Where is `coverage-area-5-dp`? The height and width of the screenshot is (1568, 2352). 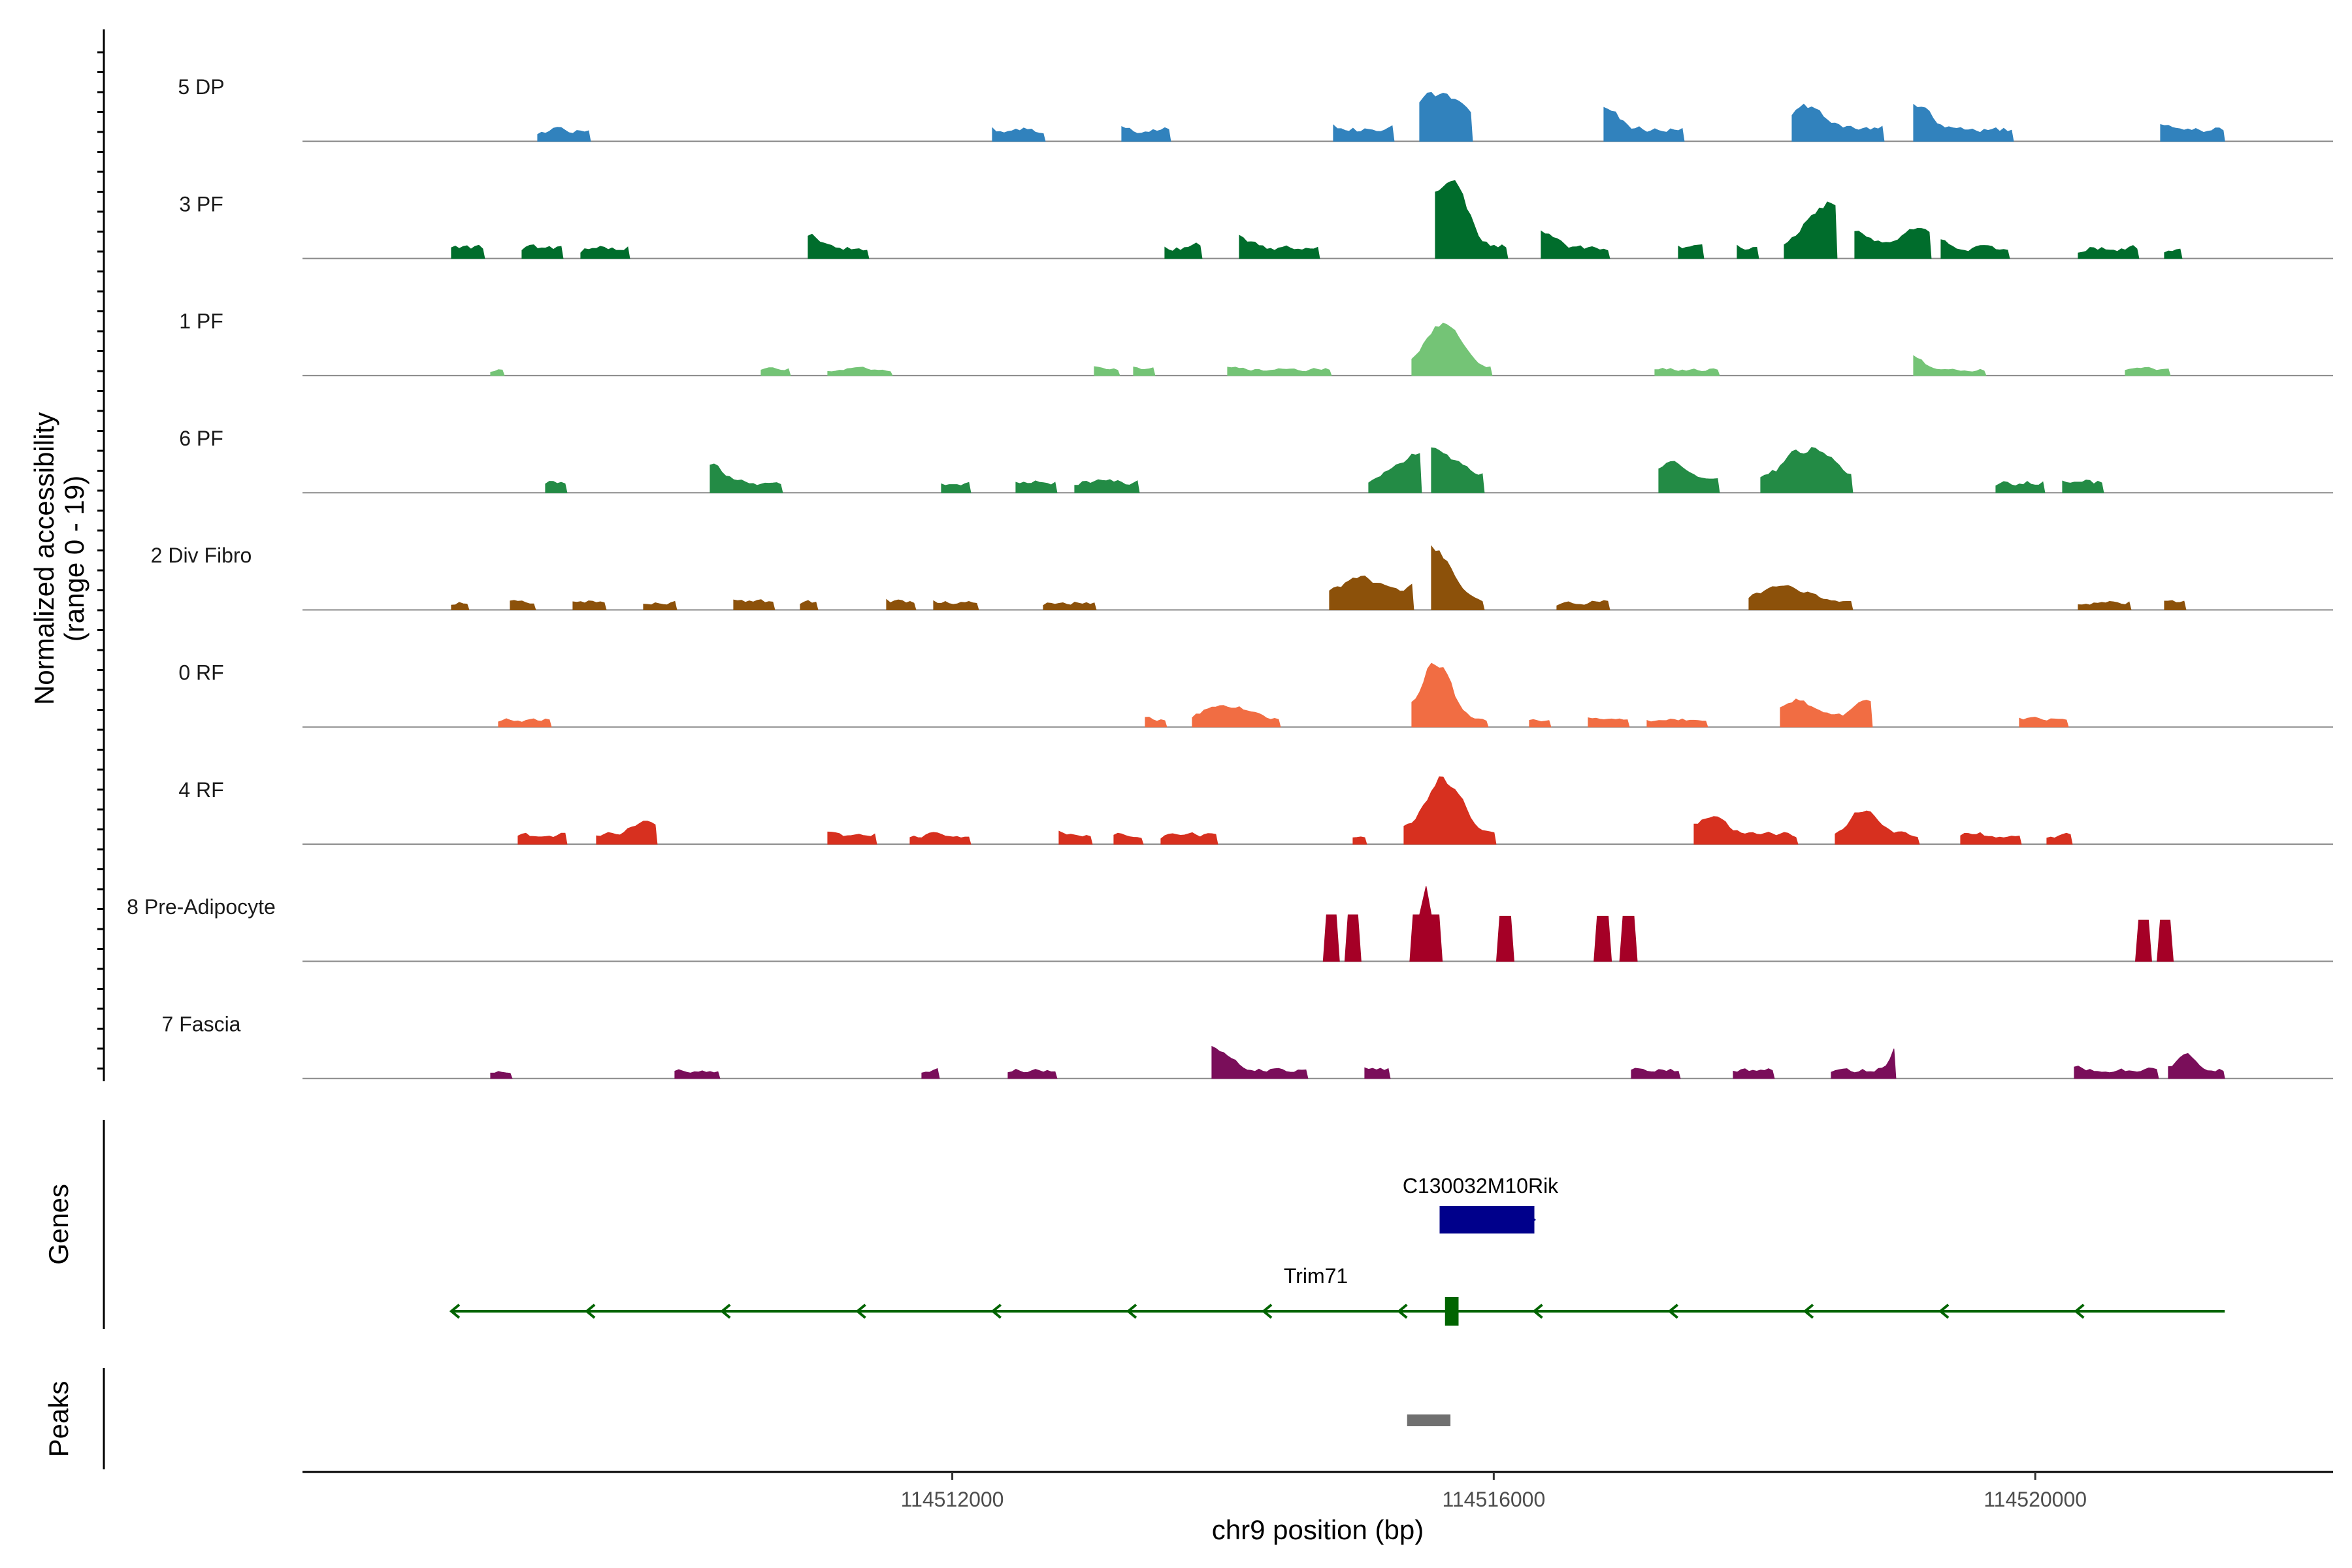 coverage-area-5-dp is located at coordinates (1381, 116).